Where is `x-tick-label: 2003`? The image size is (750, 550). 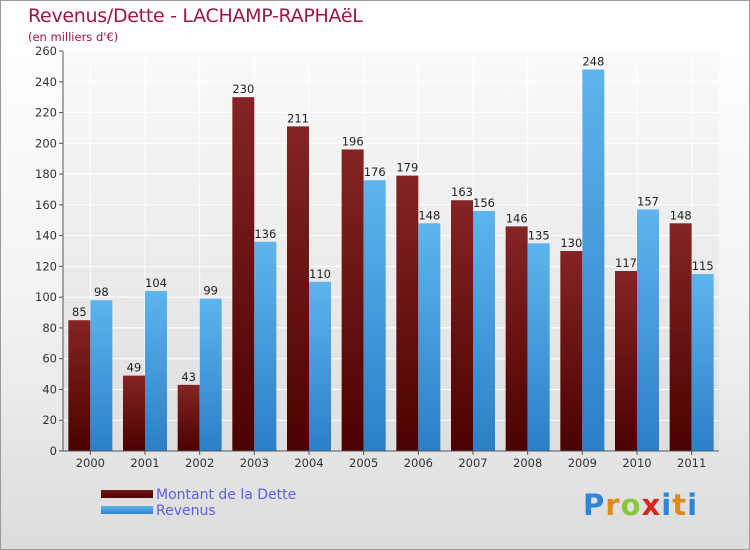 x-tick-label: 2003 is located at coordinates (254, 463).